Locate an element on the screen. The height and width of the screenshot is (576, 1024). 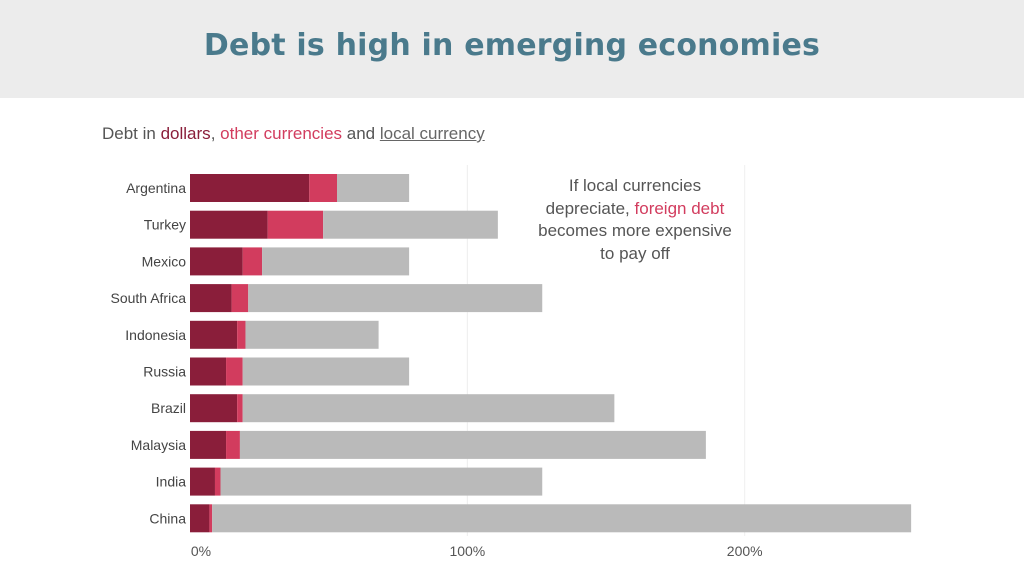
bar-russia-dollars is located at coordinates (208, 371).